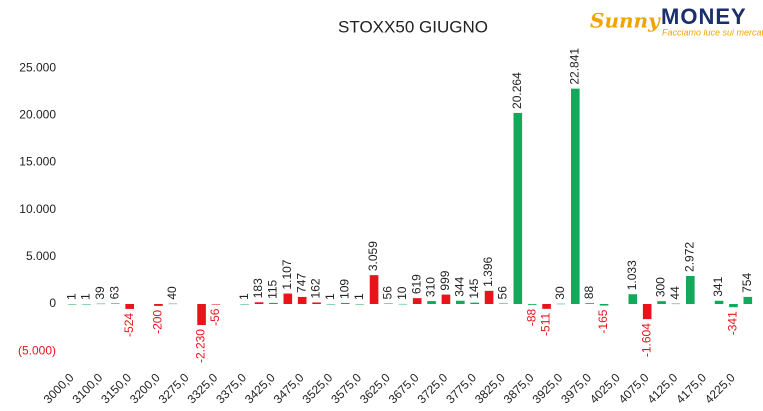  What do you see at coordinates (413, 26) in the screenshot?
I see `chart-title: STOXX50 GIUGNO` at bounding box center [413, 26].